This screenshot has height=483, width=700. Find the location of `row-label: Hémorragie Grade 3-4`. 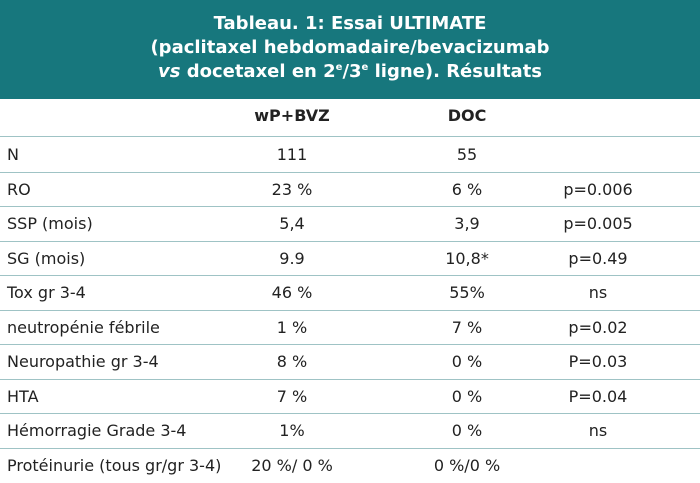

row-label: Hémorragie Grade 3-4 is located at coordinates (97, 430).